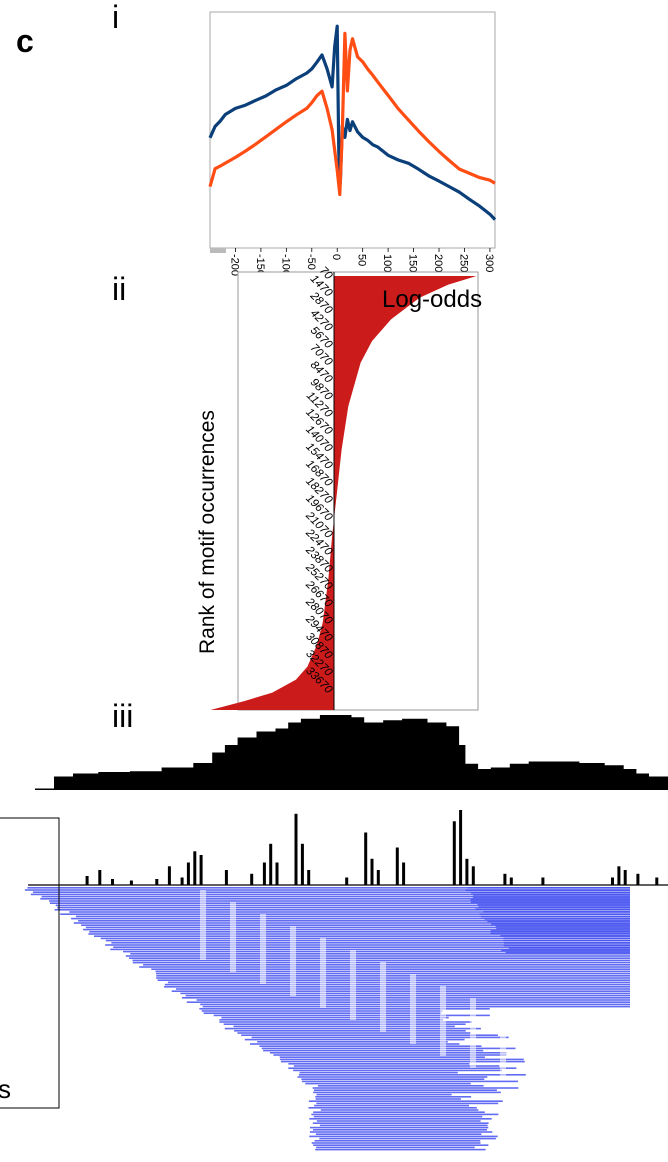 This screenshot has width=668, height=1162. I want to click on panel-i-tick-label: 200, so click(438, 263).